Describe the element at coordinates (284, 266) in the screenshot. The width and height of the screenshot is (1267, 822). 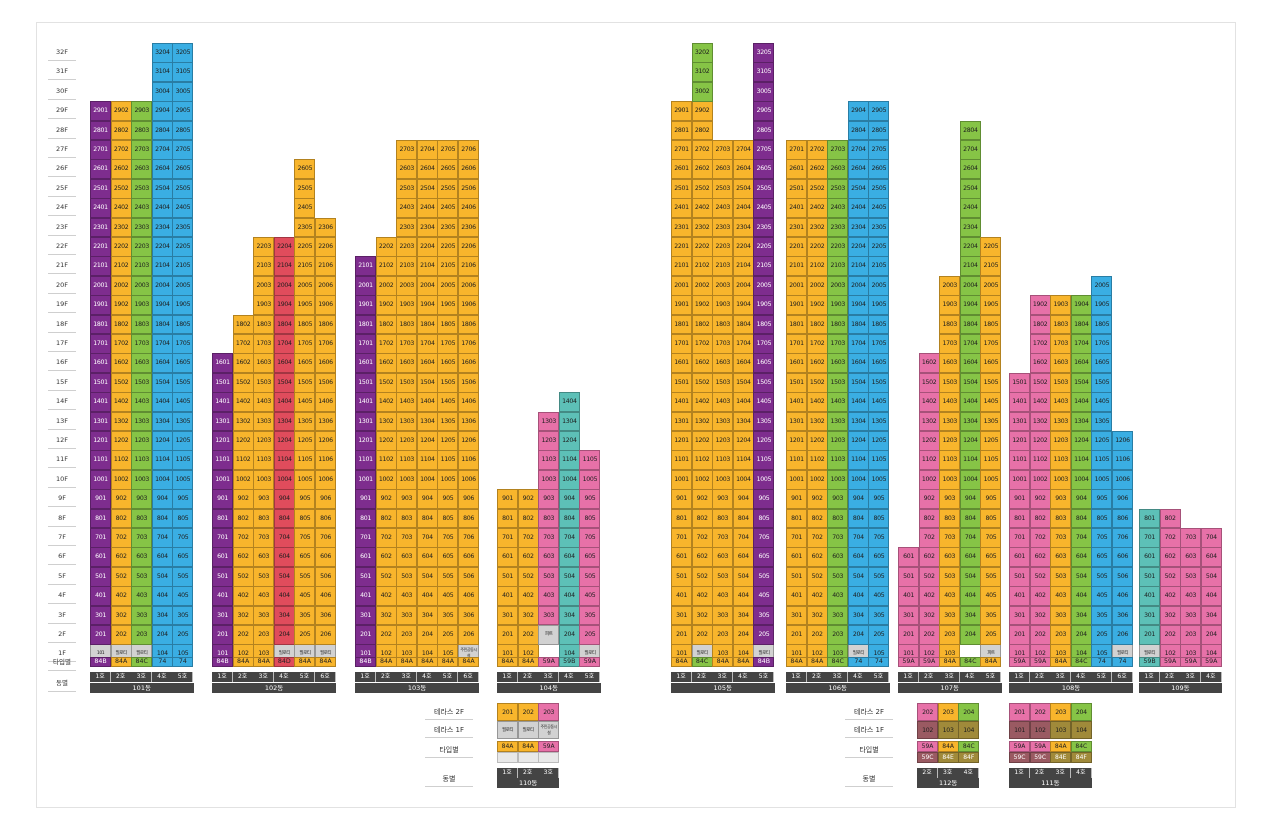
I see `unit-cell: 2104` at that location.